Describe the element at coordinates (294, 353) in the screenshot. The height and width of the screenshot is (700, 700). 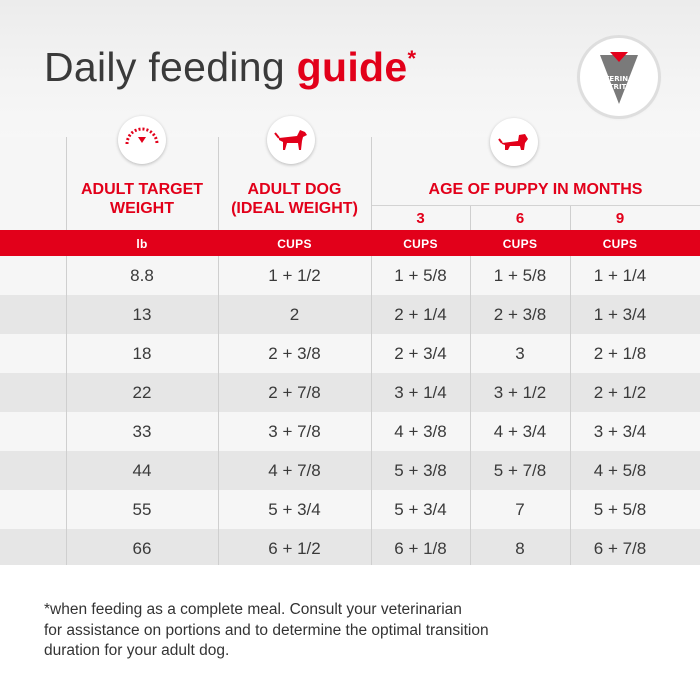
I see `adult-cups-cell: 2 + 3/8` at that location.